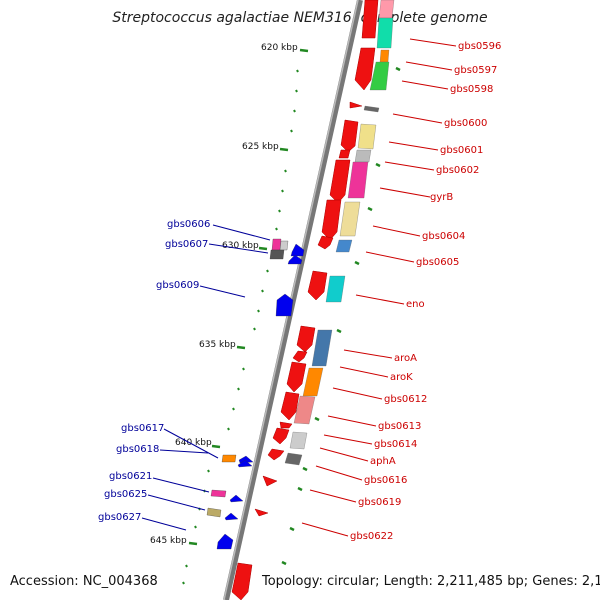 The image size is (600, 600). What do you see at coordinates (276, 244) in the screenshot?
I see `gene-block-gbs0606` at bounding box center [276, 244].